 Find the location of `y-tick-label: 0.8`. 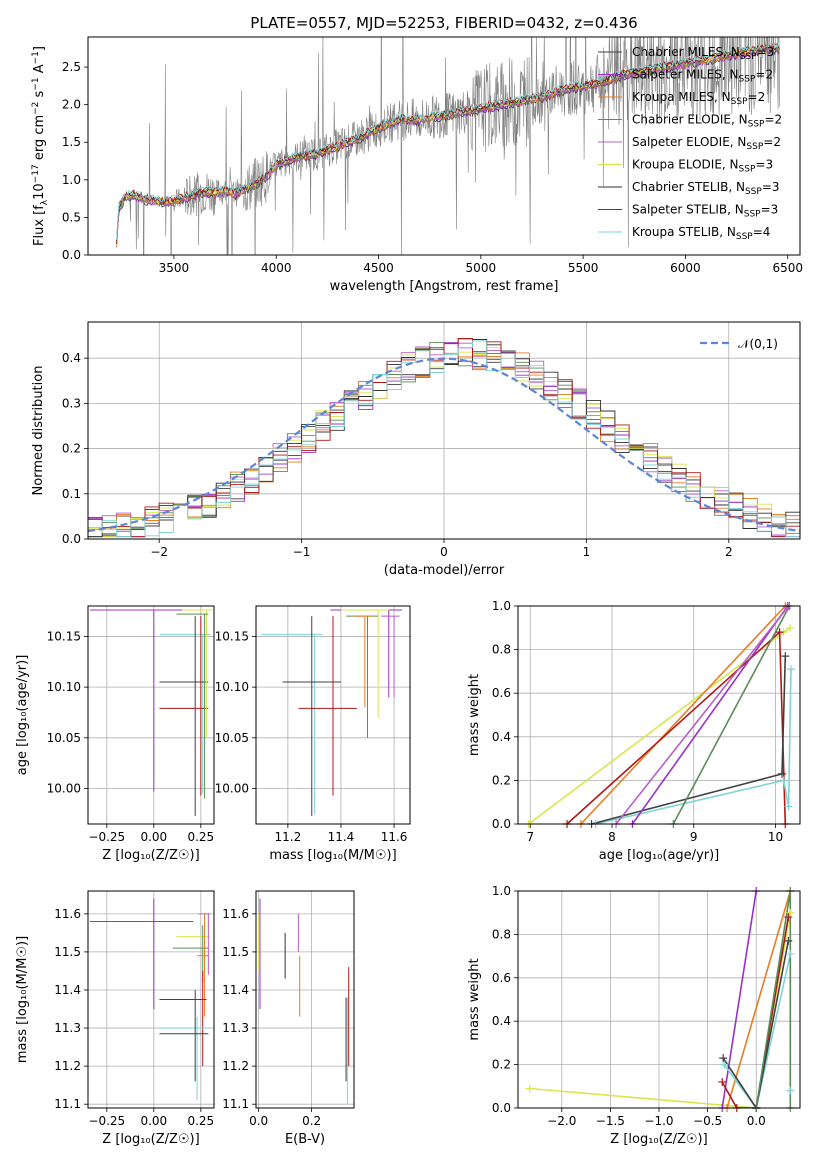

y-tick-label: 0.8 is located at coordinates (501, 934).